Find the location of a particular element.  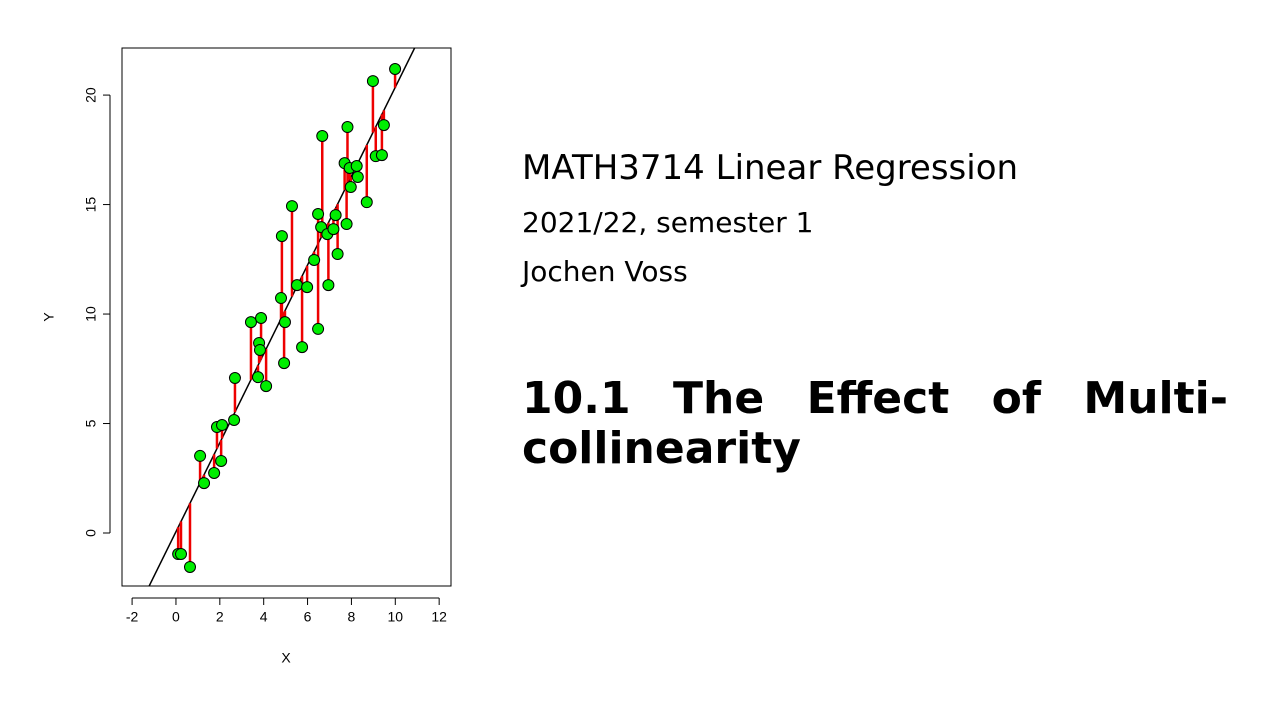

x-tick-label: 12 is located at coordinates (439, 617).